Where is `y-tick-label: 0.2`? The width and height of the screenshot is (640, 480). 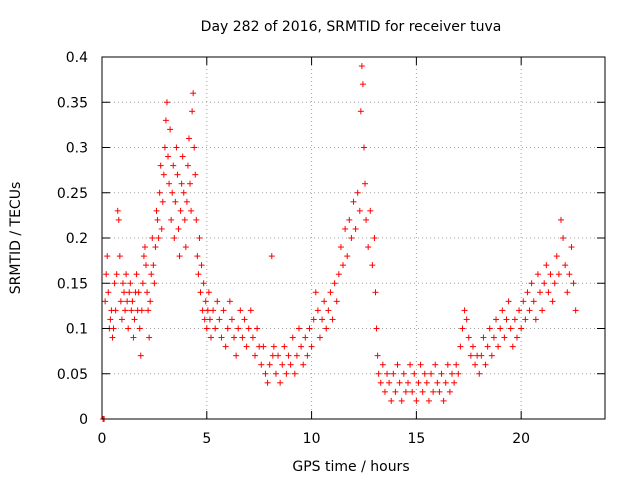 y-tick-label: 0.2 is located at coordinates (77, 239).